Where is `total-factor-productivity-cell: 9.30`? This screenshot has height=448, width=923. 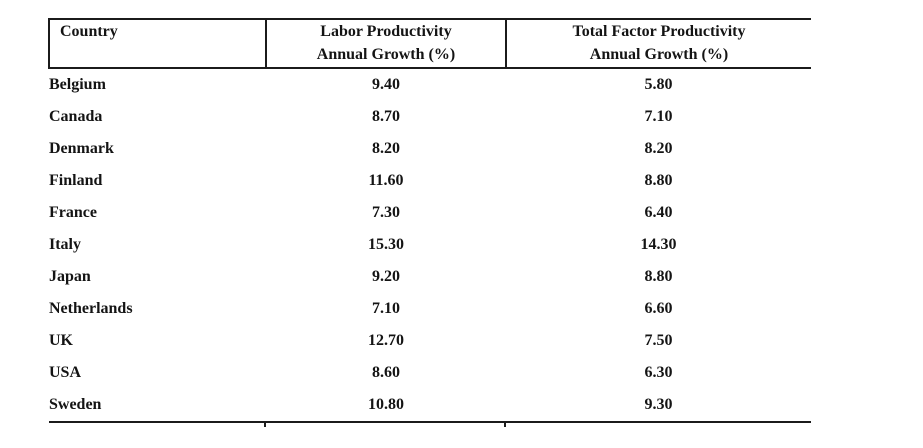 total-factor-productivity-cell: 9.30 is located at coordinates (658, 406).